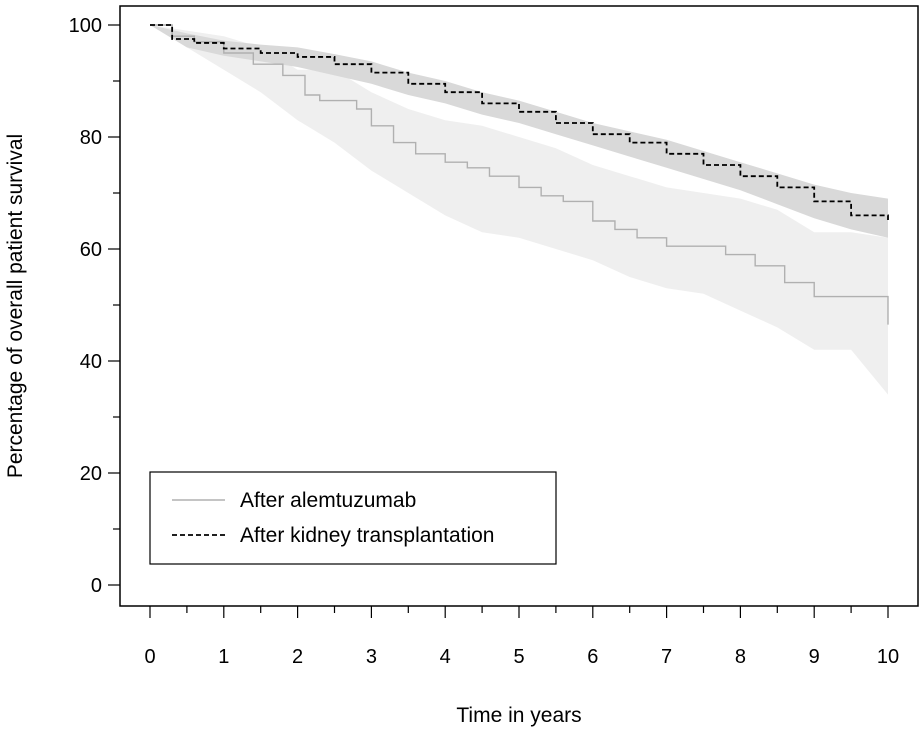  I want to click on x-tick-label: 3, so click(371, 657).